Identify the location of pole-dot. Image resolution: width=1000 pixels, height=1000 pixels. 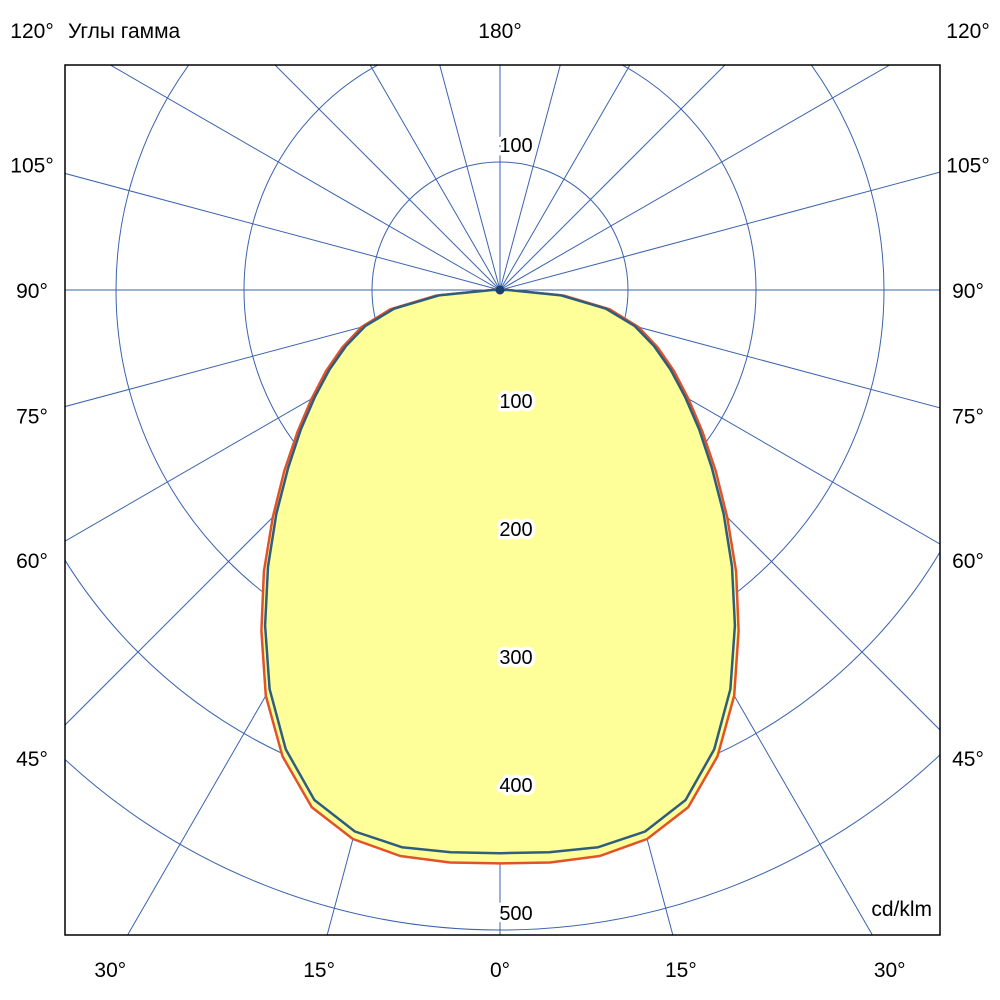
(500, 290).